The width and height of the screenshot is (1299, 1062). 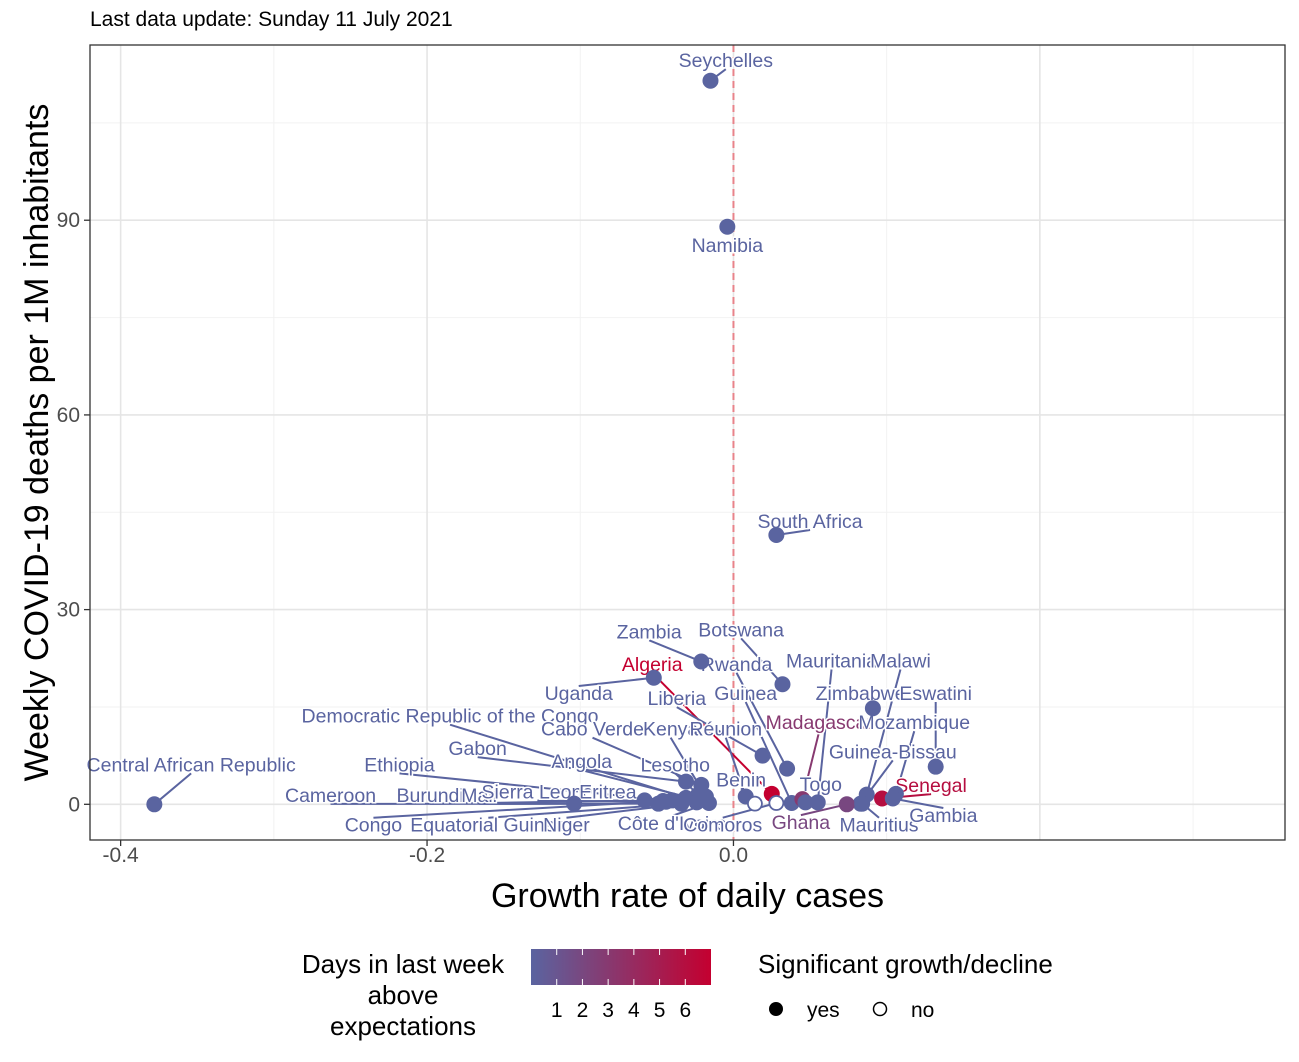 What do you see at coordinates (660, 1010) in the screenshot?
I see `legend-color-tick-label: 5` at bounding box center [660, 1010].